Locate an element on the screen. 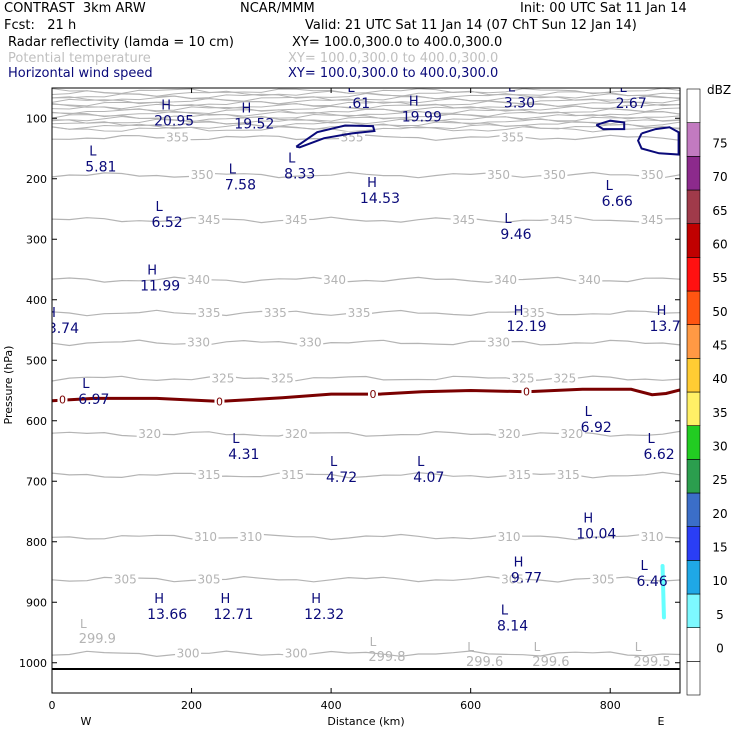  wind-extreme-value: 12.19 is located at coordinates (526, 327).